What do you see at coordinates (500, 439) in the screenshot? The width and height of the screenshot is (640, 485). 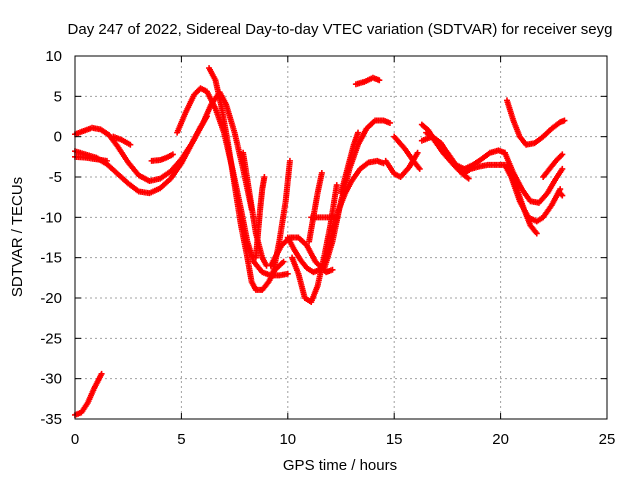 I see `x-tick-label: 20` at bounding box center [500, 439].